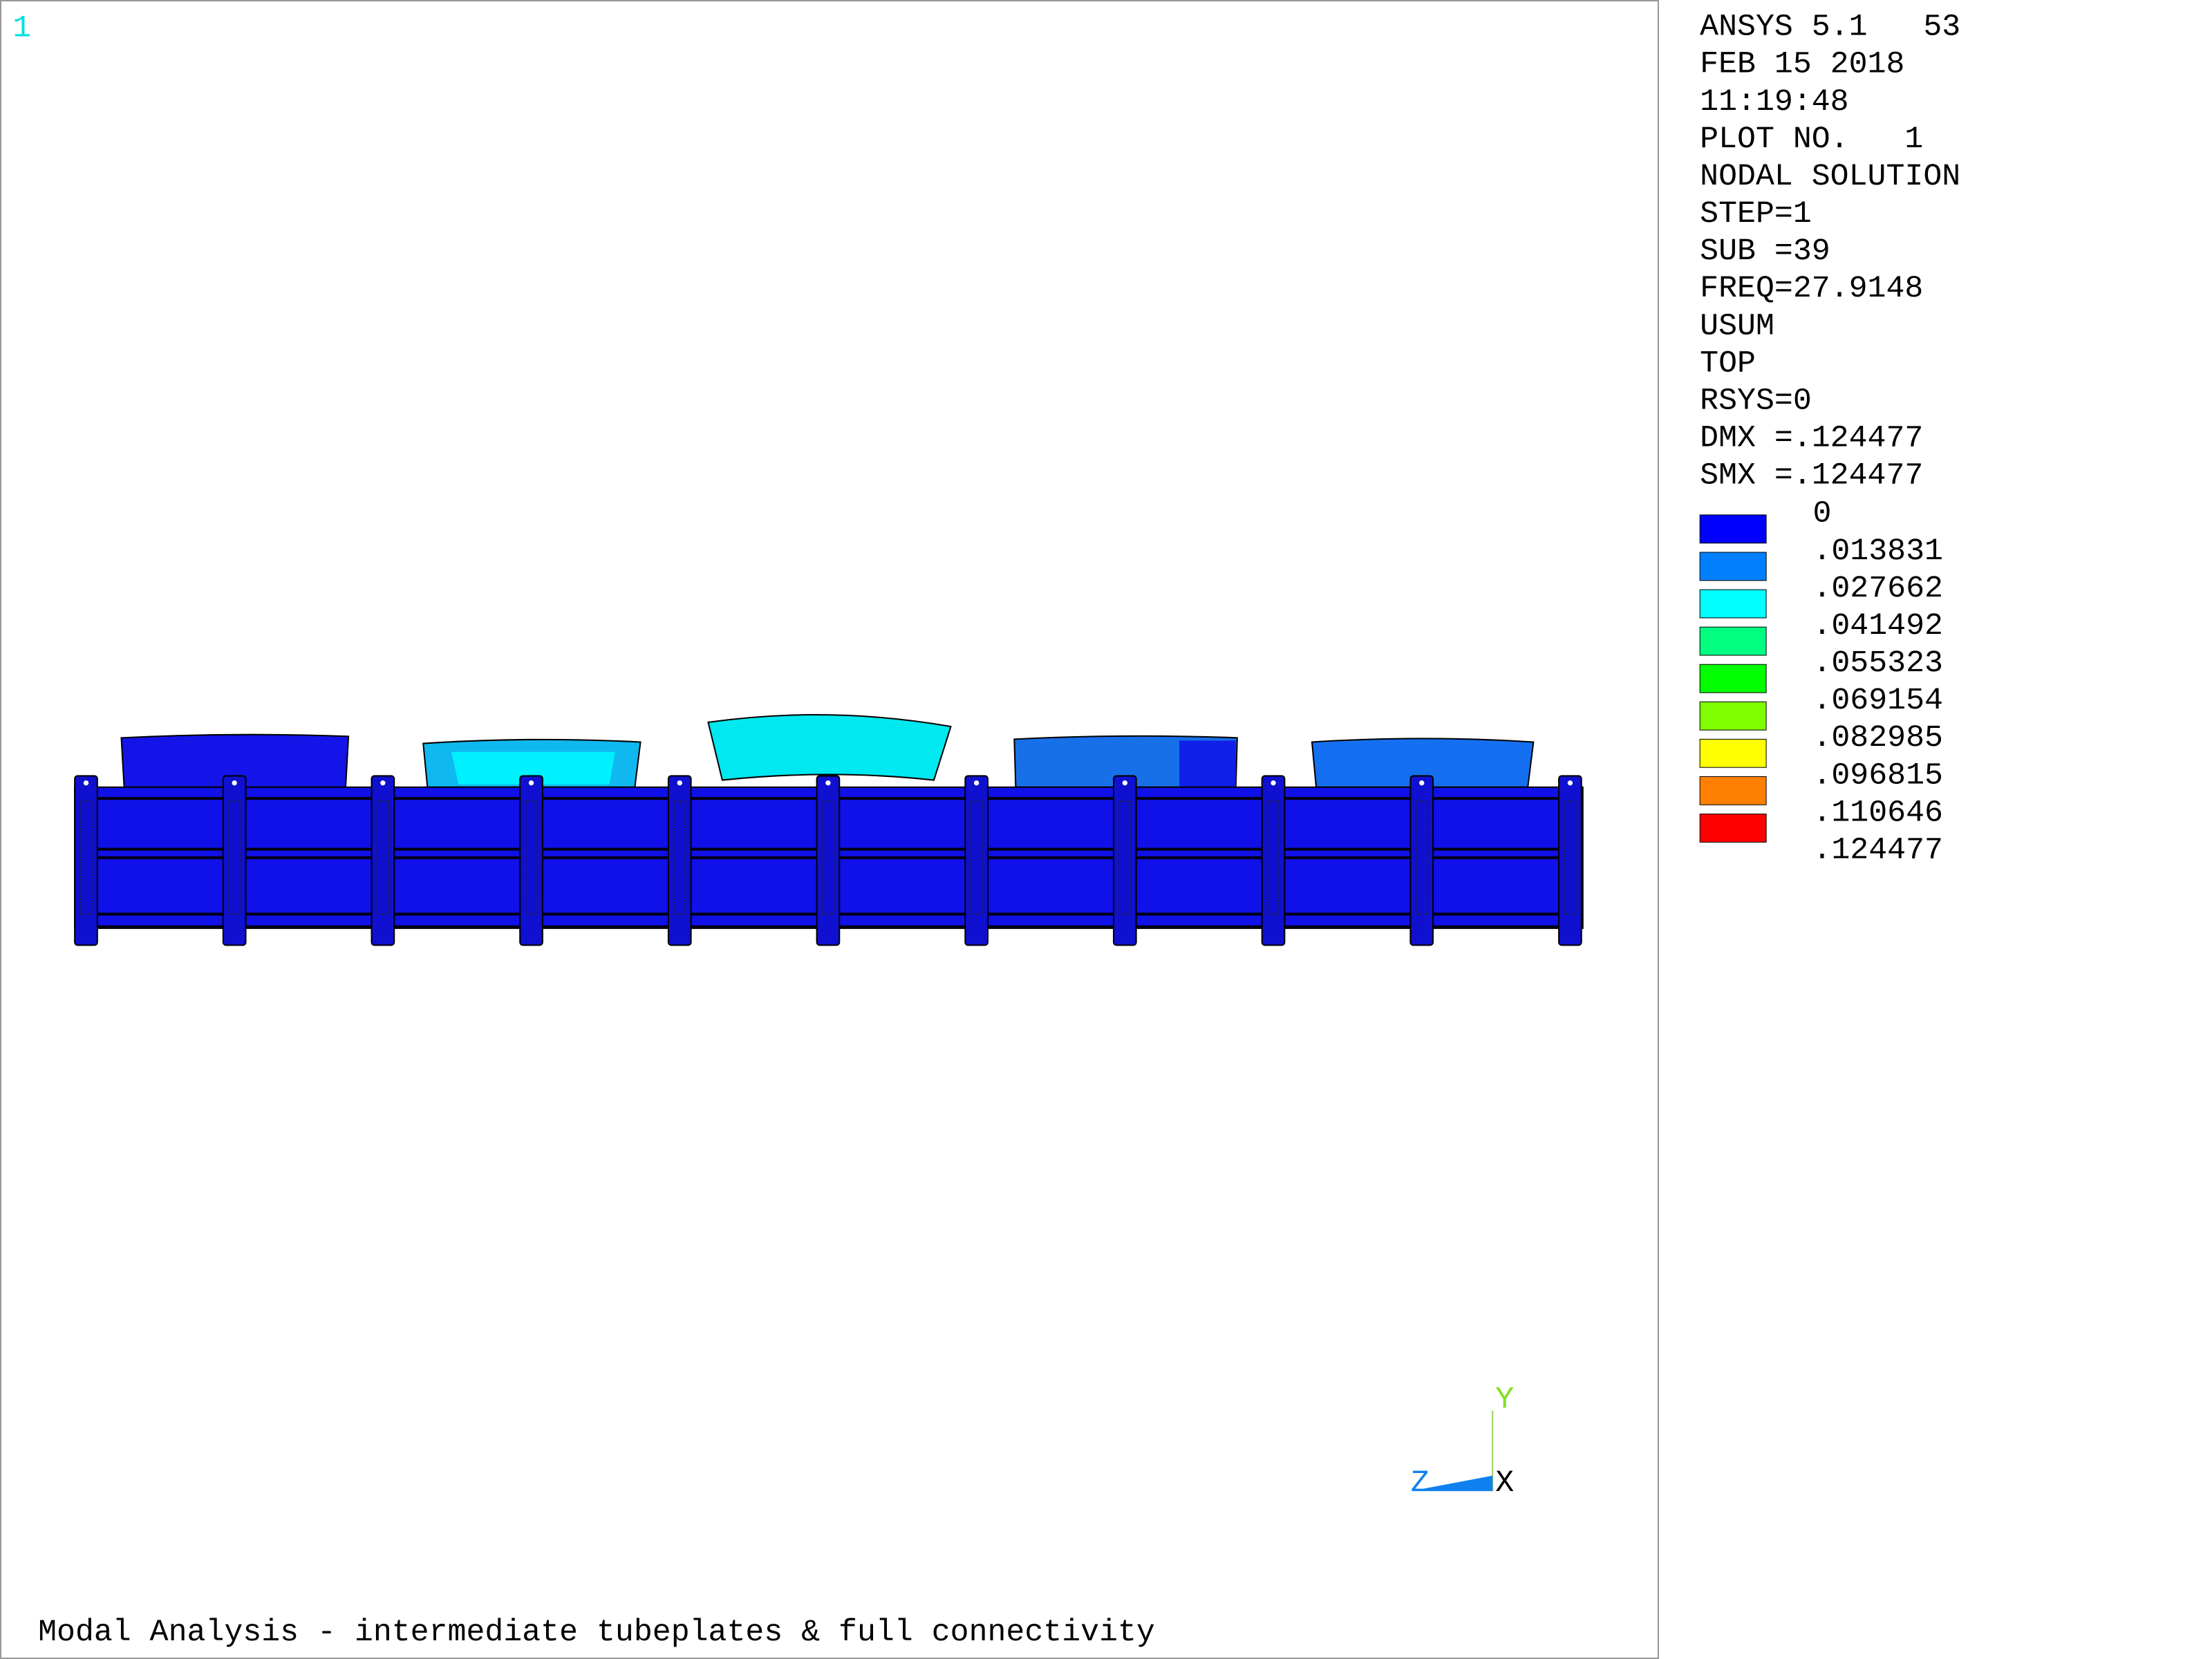  Describe the element at coordinates (1765, 252) in the screenshot. I see `info-line: SUB =39` at that location.